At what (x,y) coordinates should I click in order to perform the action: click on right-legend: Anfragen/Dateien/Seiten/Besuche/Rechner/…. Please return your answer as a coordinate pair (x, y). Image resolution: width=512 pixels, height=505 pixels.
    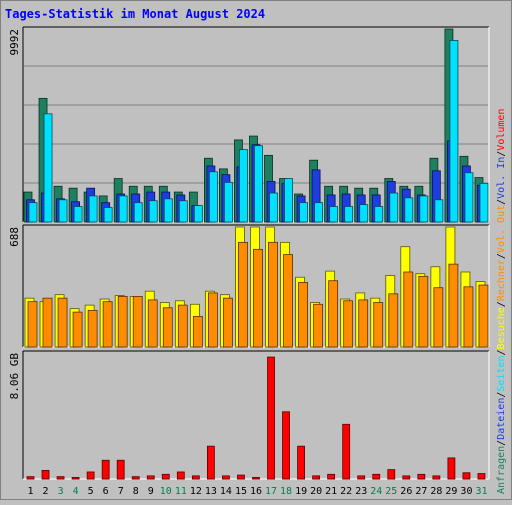
    Looking at the image, I should click on (501, 301).